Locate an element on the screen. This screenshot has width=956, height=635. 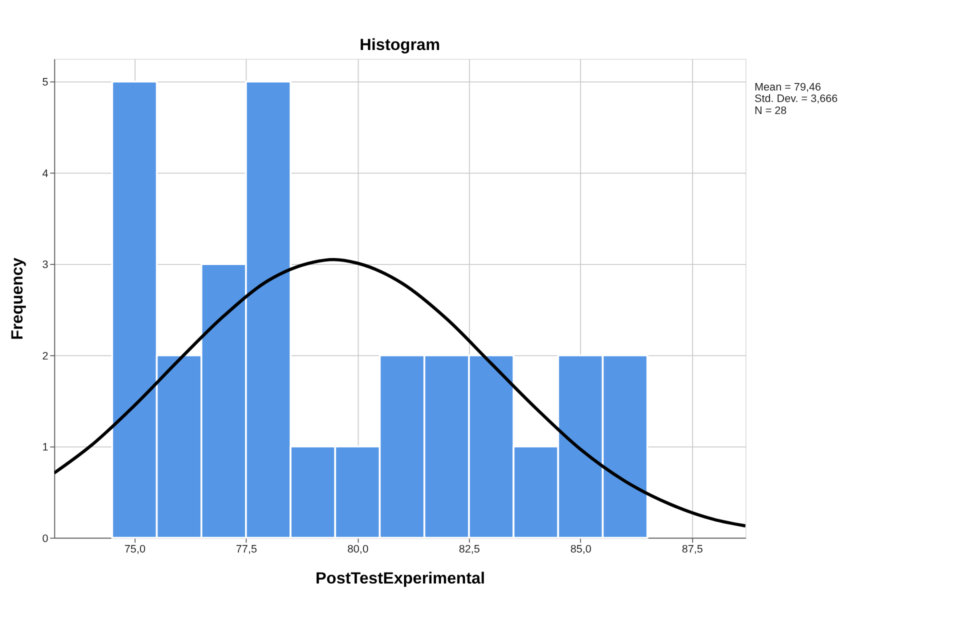
text: Std. Dev. = 3,666 is located at coordinates (796, 99).